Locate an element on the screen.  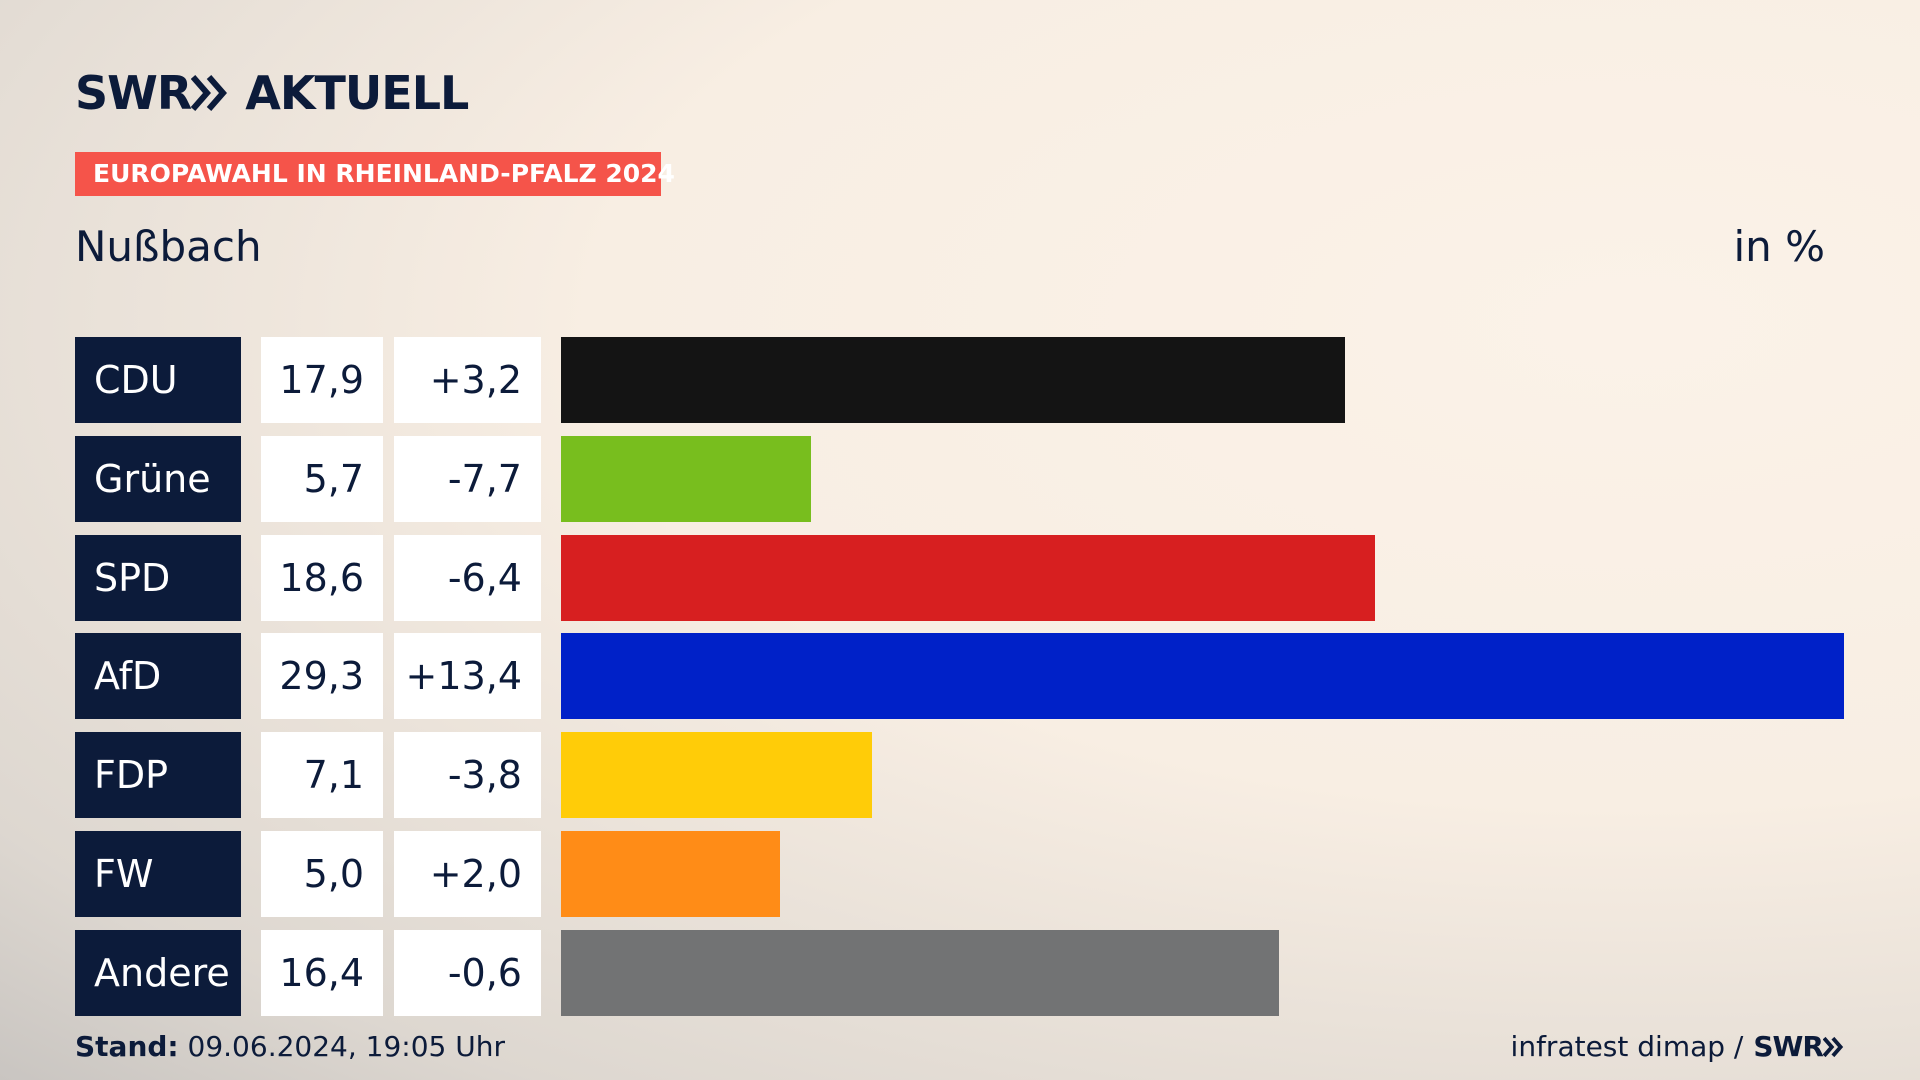
kicker: EUROPAWAHL IN RHEINLAND-PFALZ 2024 is located at coordinates (375, 174).